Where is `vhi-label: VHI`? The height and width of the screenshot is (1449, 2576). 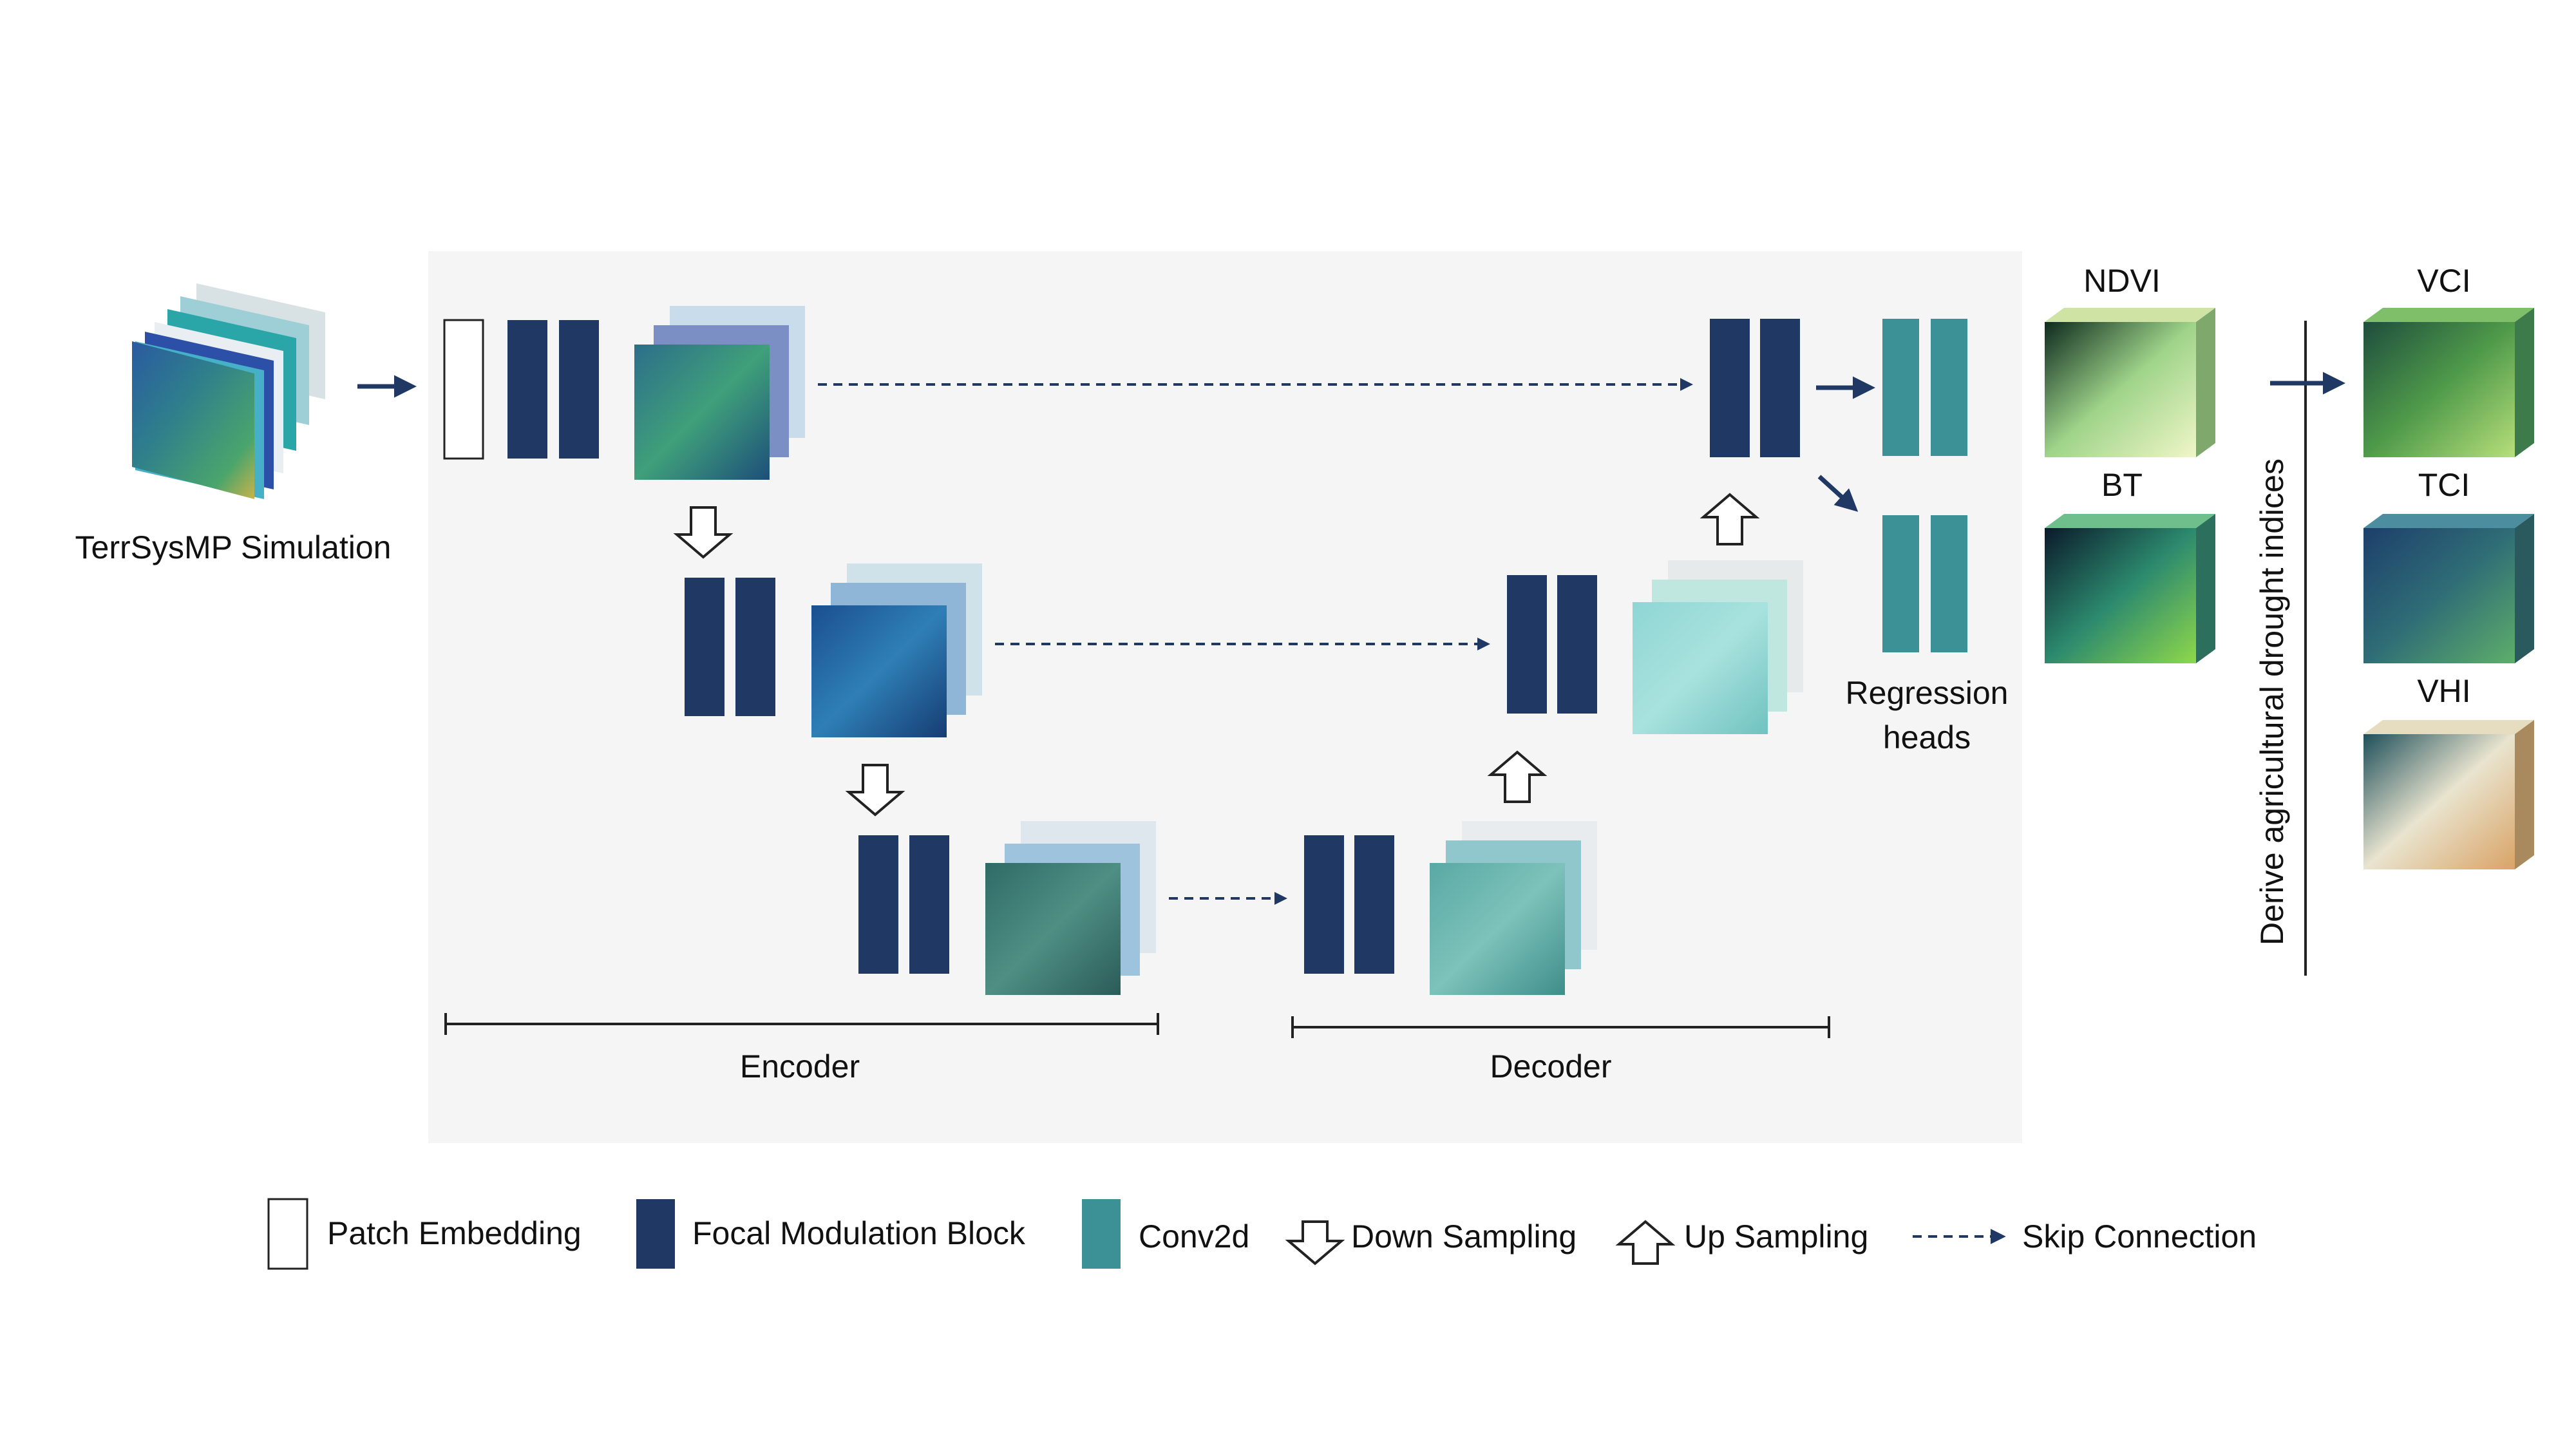 vhi-label: VHI is located at coordinates (2443, 691).